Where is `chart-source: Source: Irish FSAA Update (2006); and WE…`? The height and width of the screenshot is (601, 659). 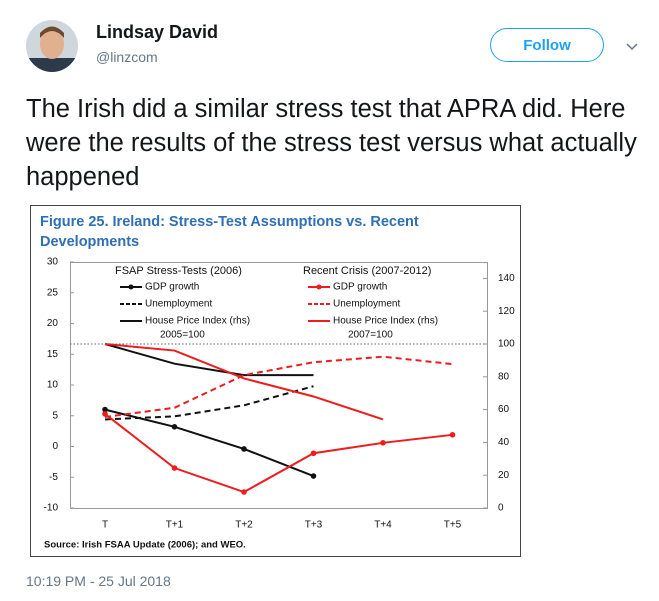 chart-source: Source: Irish FSAA Update (2006); and WE… is located at coordinates (145, 545).